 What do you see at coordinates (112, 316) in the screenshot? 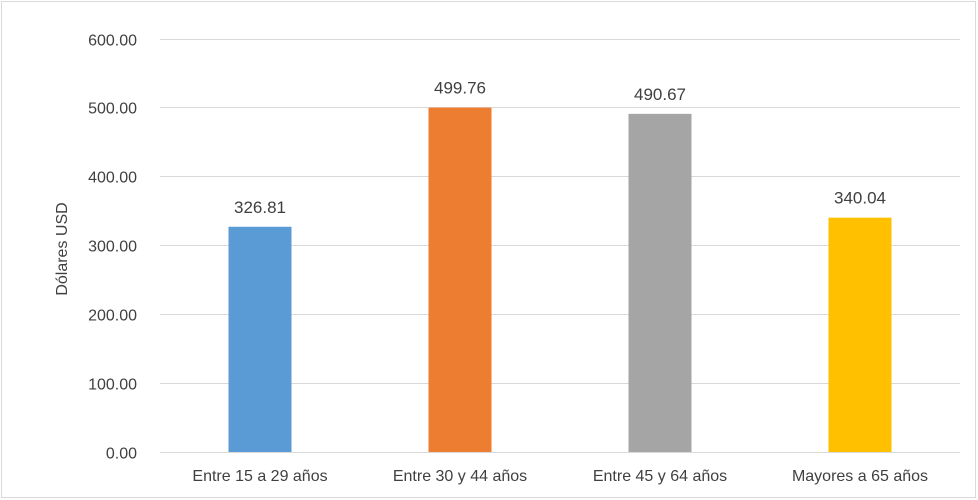
I see `y-tick-label: 200.00` at bounding box center [112, 316].